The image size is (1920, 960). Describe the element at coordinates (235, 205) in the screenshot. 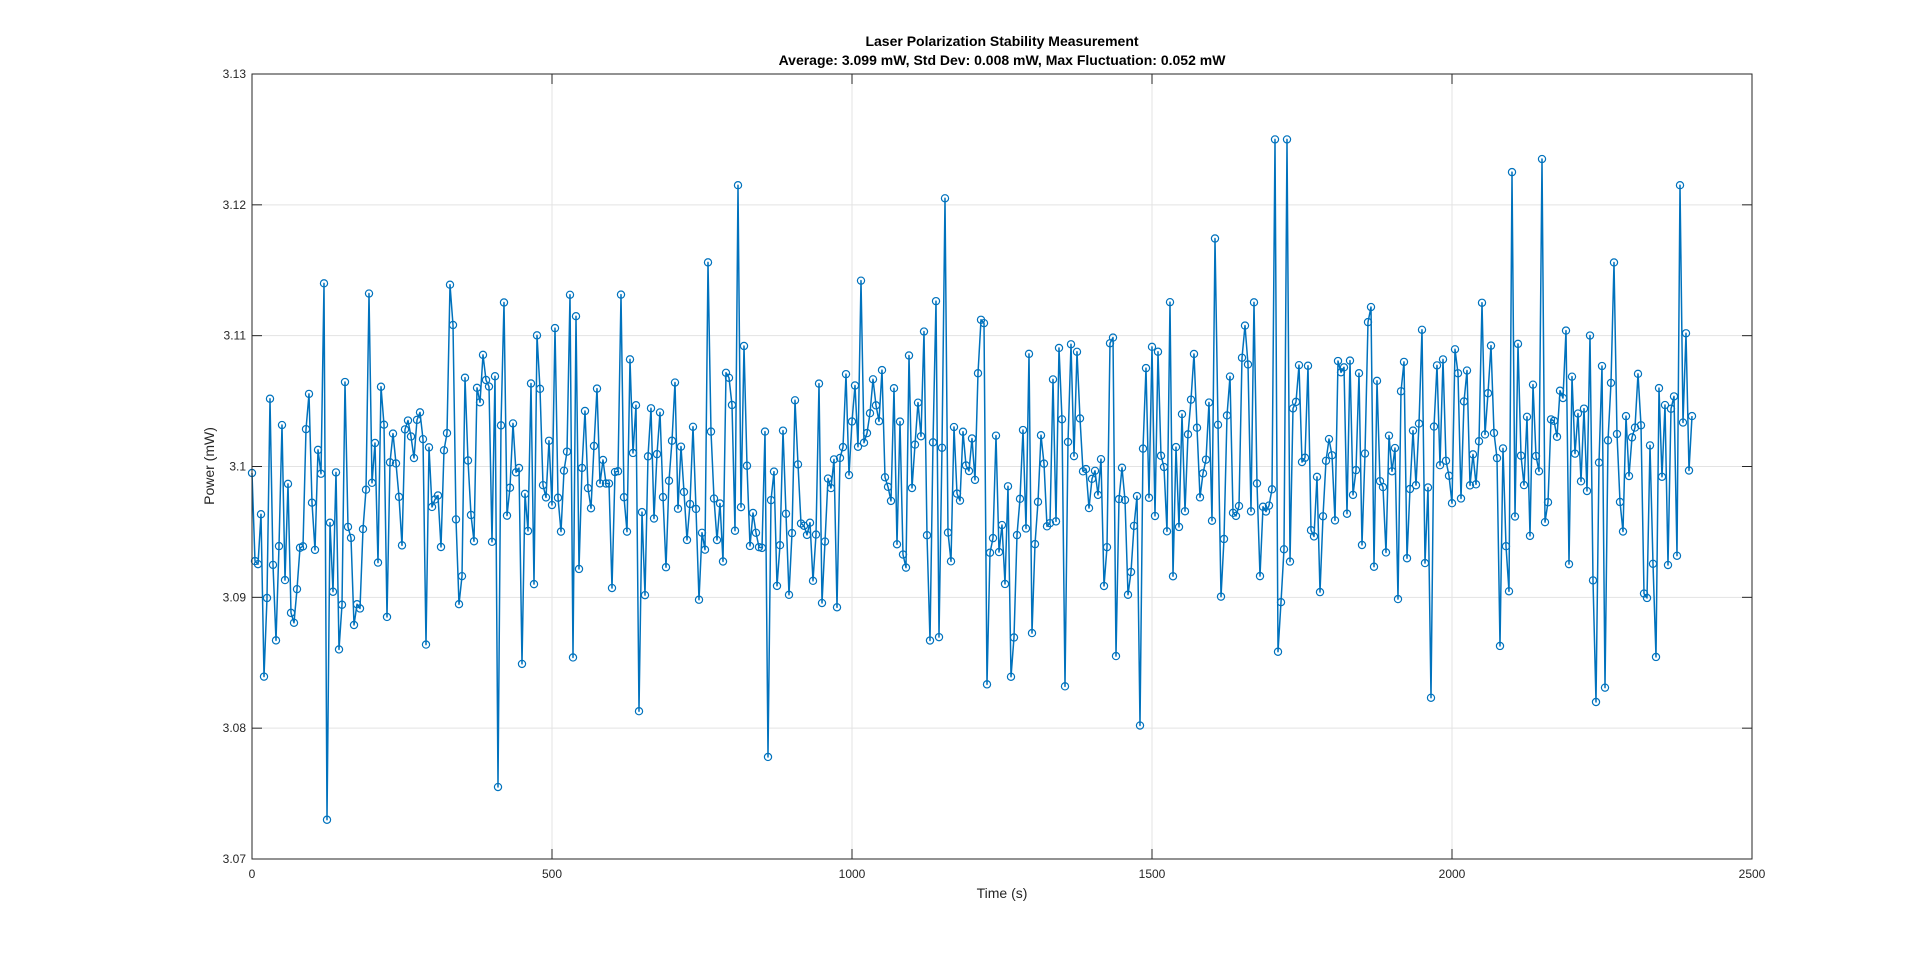

I see `y-tick-label: 3.12` at that location.